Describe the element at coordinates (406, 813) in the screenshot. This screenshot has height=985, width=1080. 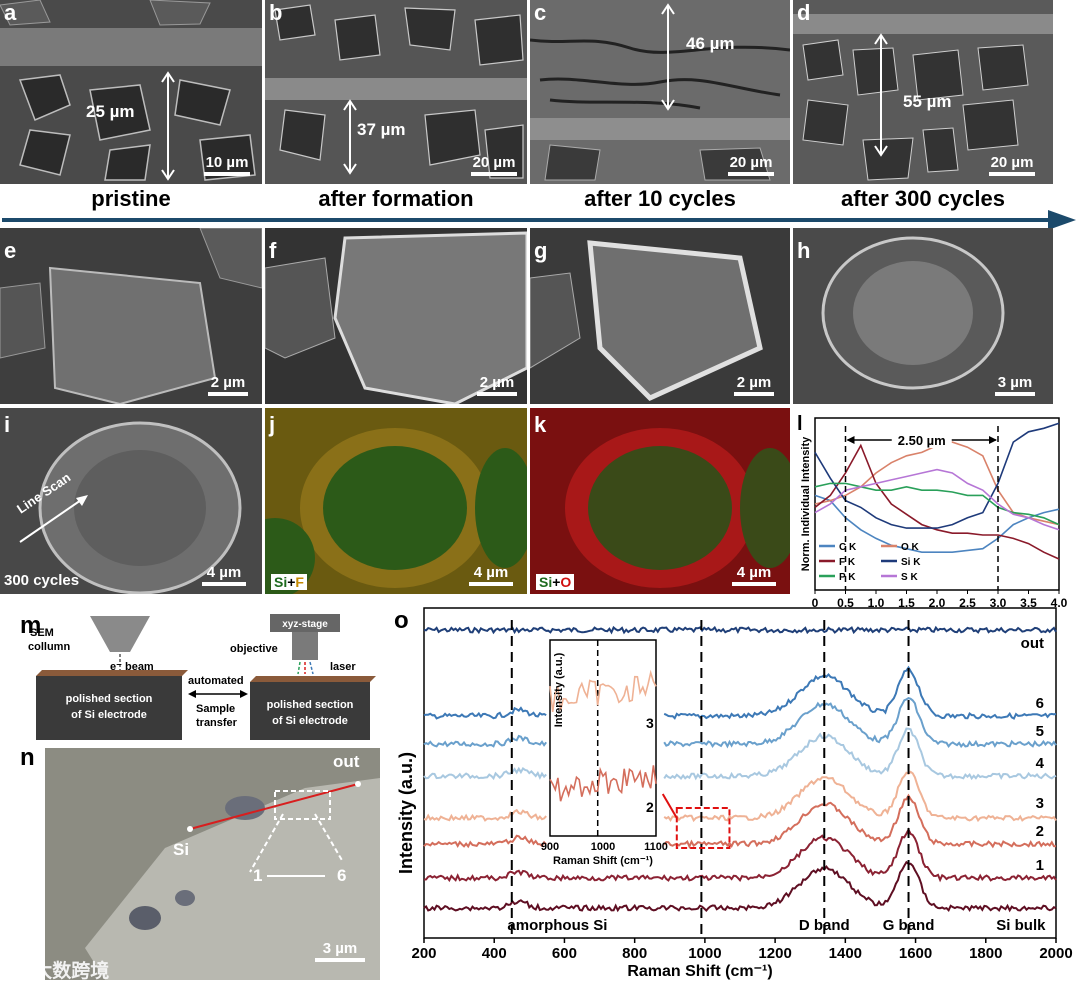
I see `y-axis-label-o: Intensity (a.u.)` at that location.